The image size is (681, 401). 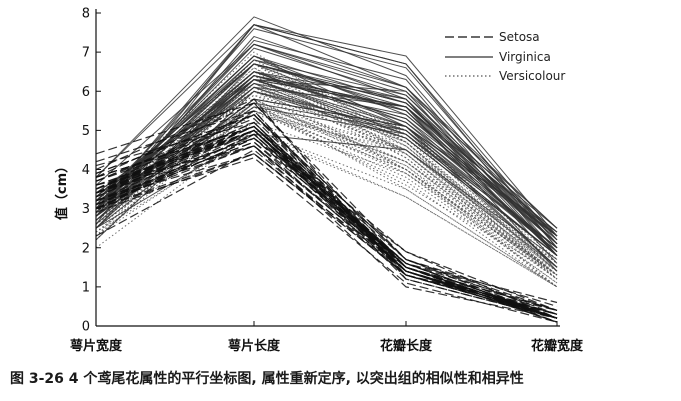 What do you see at coordinates (406, 346) in the screenshot?
I see `x-tick-label-2: 花瓣长度` at bounding box center [406, 346].